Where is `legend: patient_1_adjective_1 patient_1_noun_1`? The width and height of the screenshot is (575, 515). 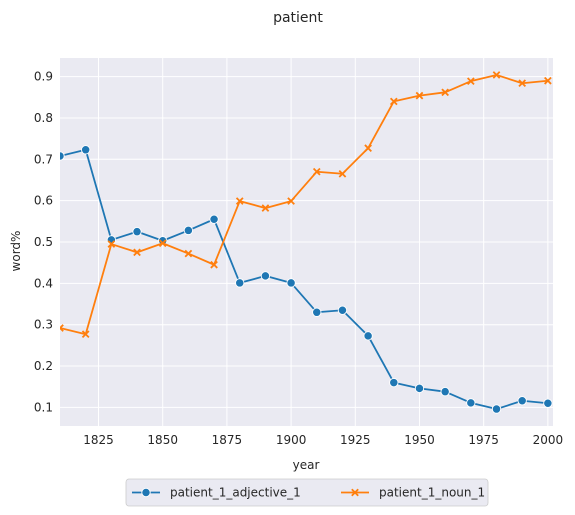
legend: patient_1_adjective_1 patient_1_noun_1 is located at coordinates (307, 492).